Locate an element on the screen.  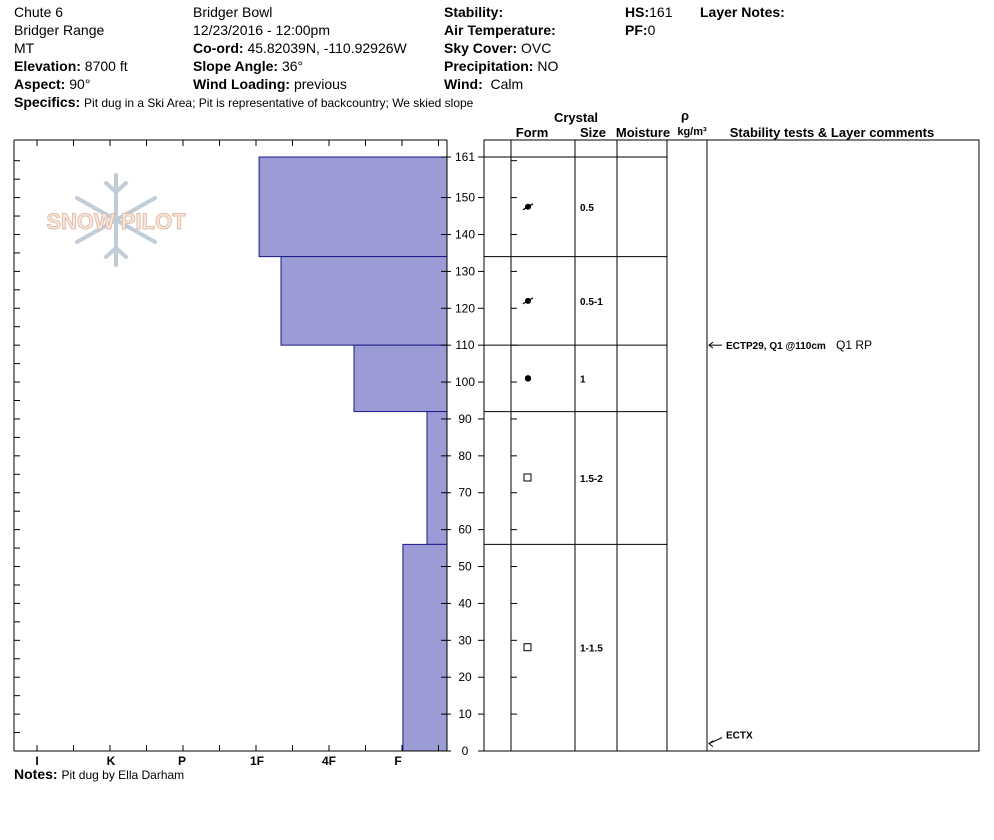
depth-label-140: 140 is located at coordinates (465, 234).